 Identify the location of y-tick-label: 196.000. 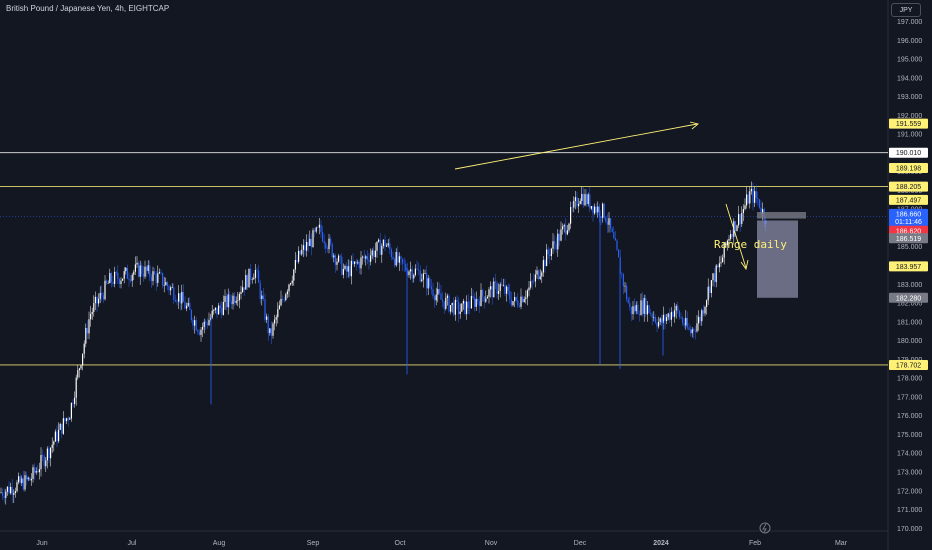
(909, 41).